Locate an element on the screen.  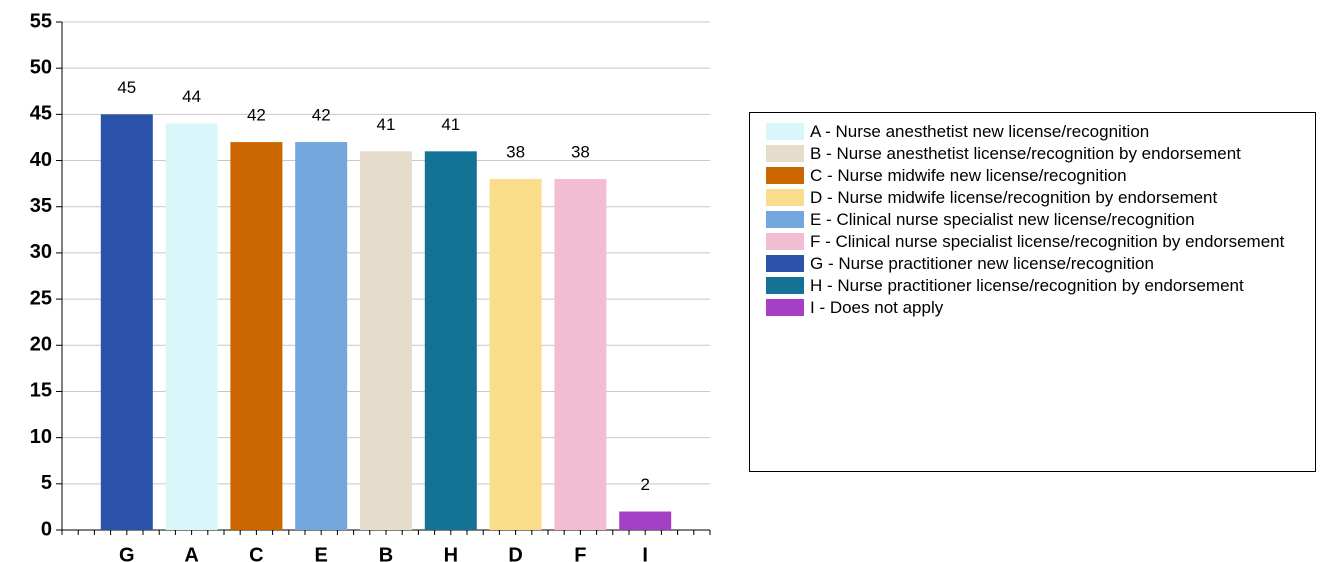
y-tick-label: 50 is located at coordinates (41, 67).